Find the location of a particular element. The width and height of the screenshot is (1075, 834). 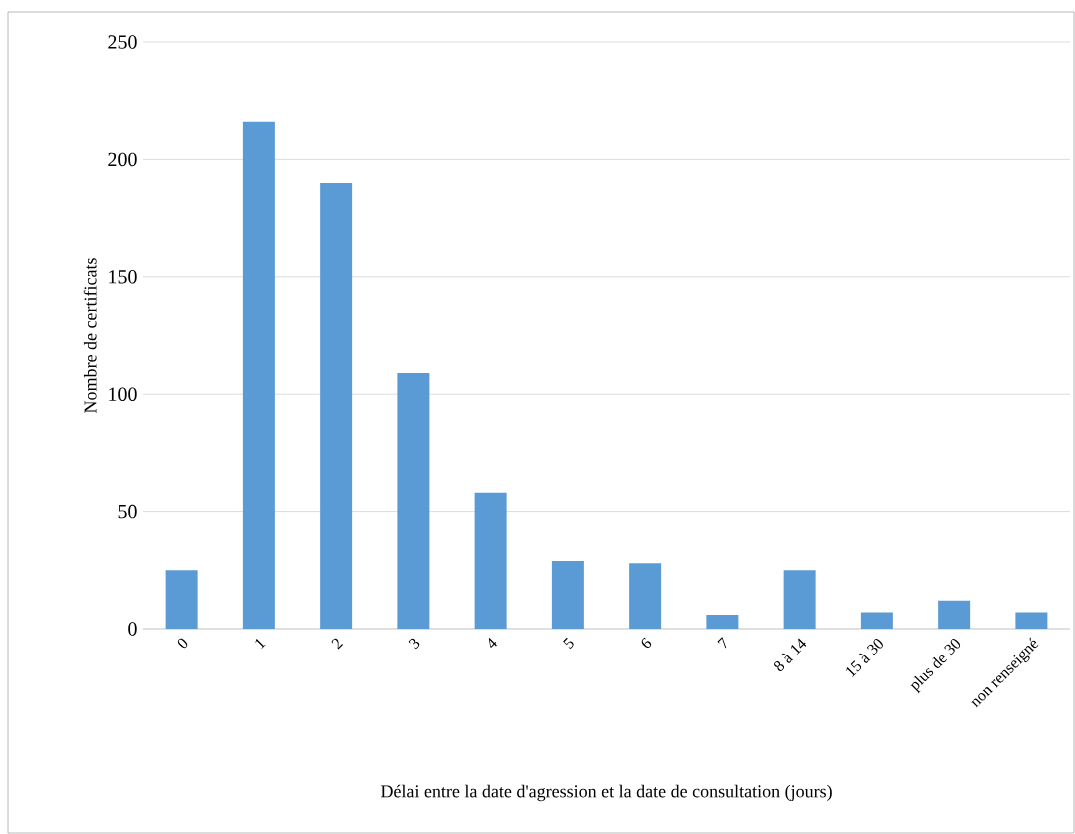

x-tick-label: 1 is located at coordinates (260, 644).